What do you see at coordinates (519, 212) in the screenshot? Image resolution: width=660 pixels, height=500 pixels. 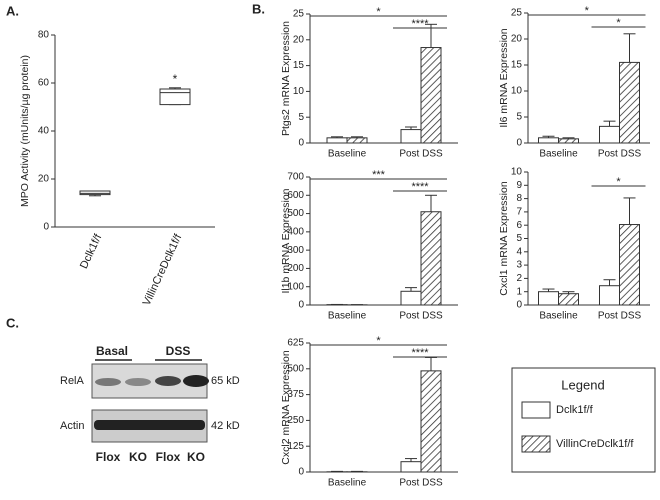 I see `y-tick-label: 7` at bounding box center [519, 212].